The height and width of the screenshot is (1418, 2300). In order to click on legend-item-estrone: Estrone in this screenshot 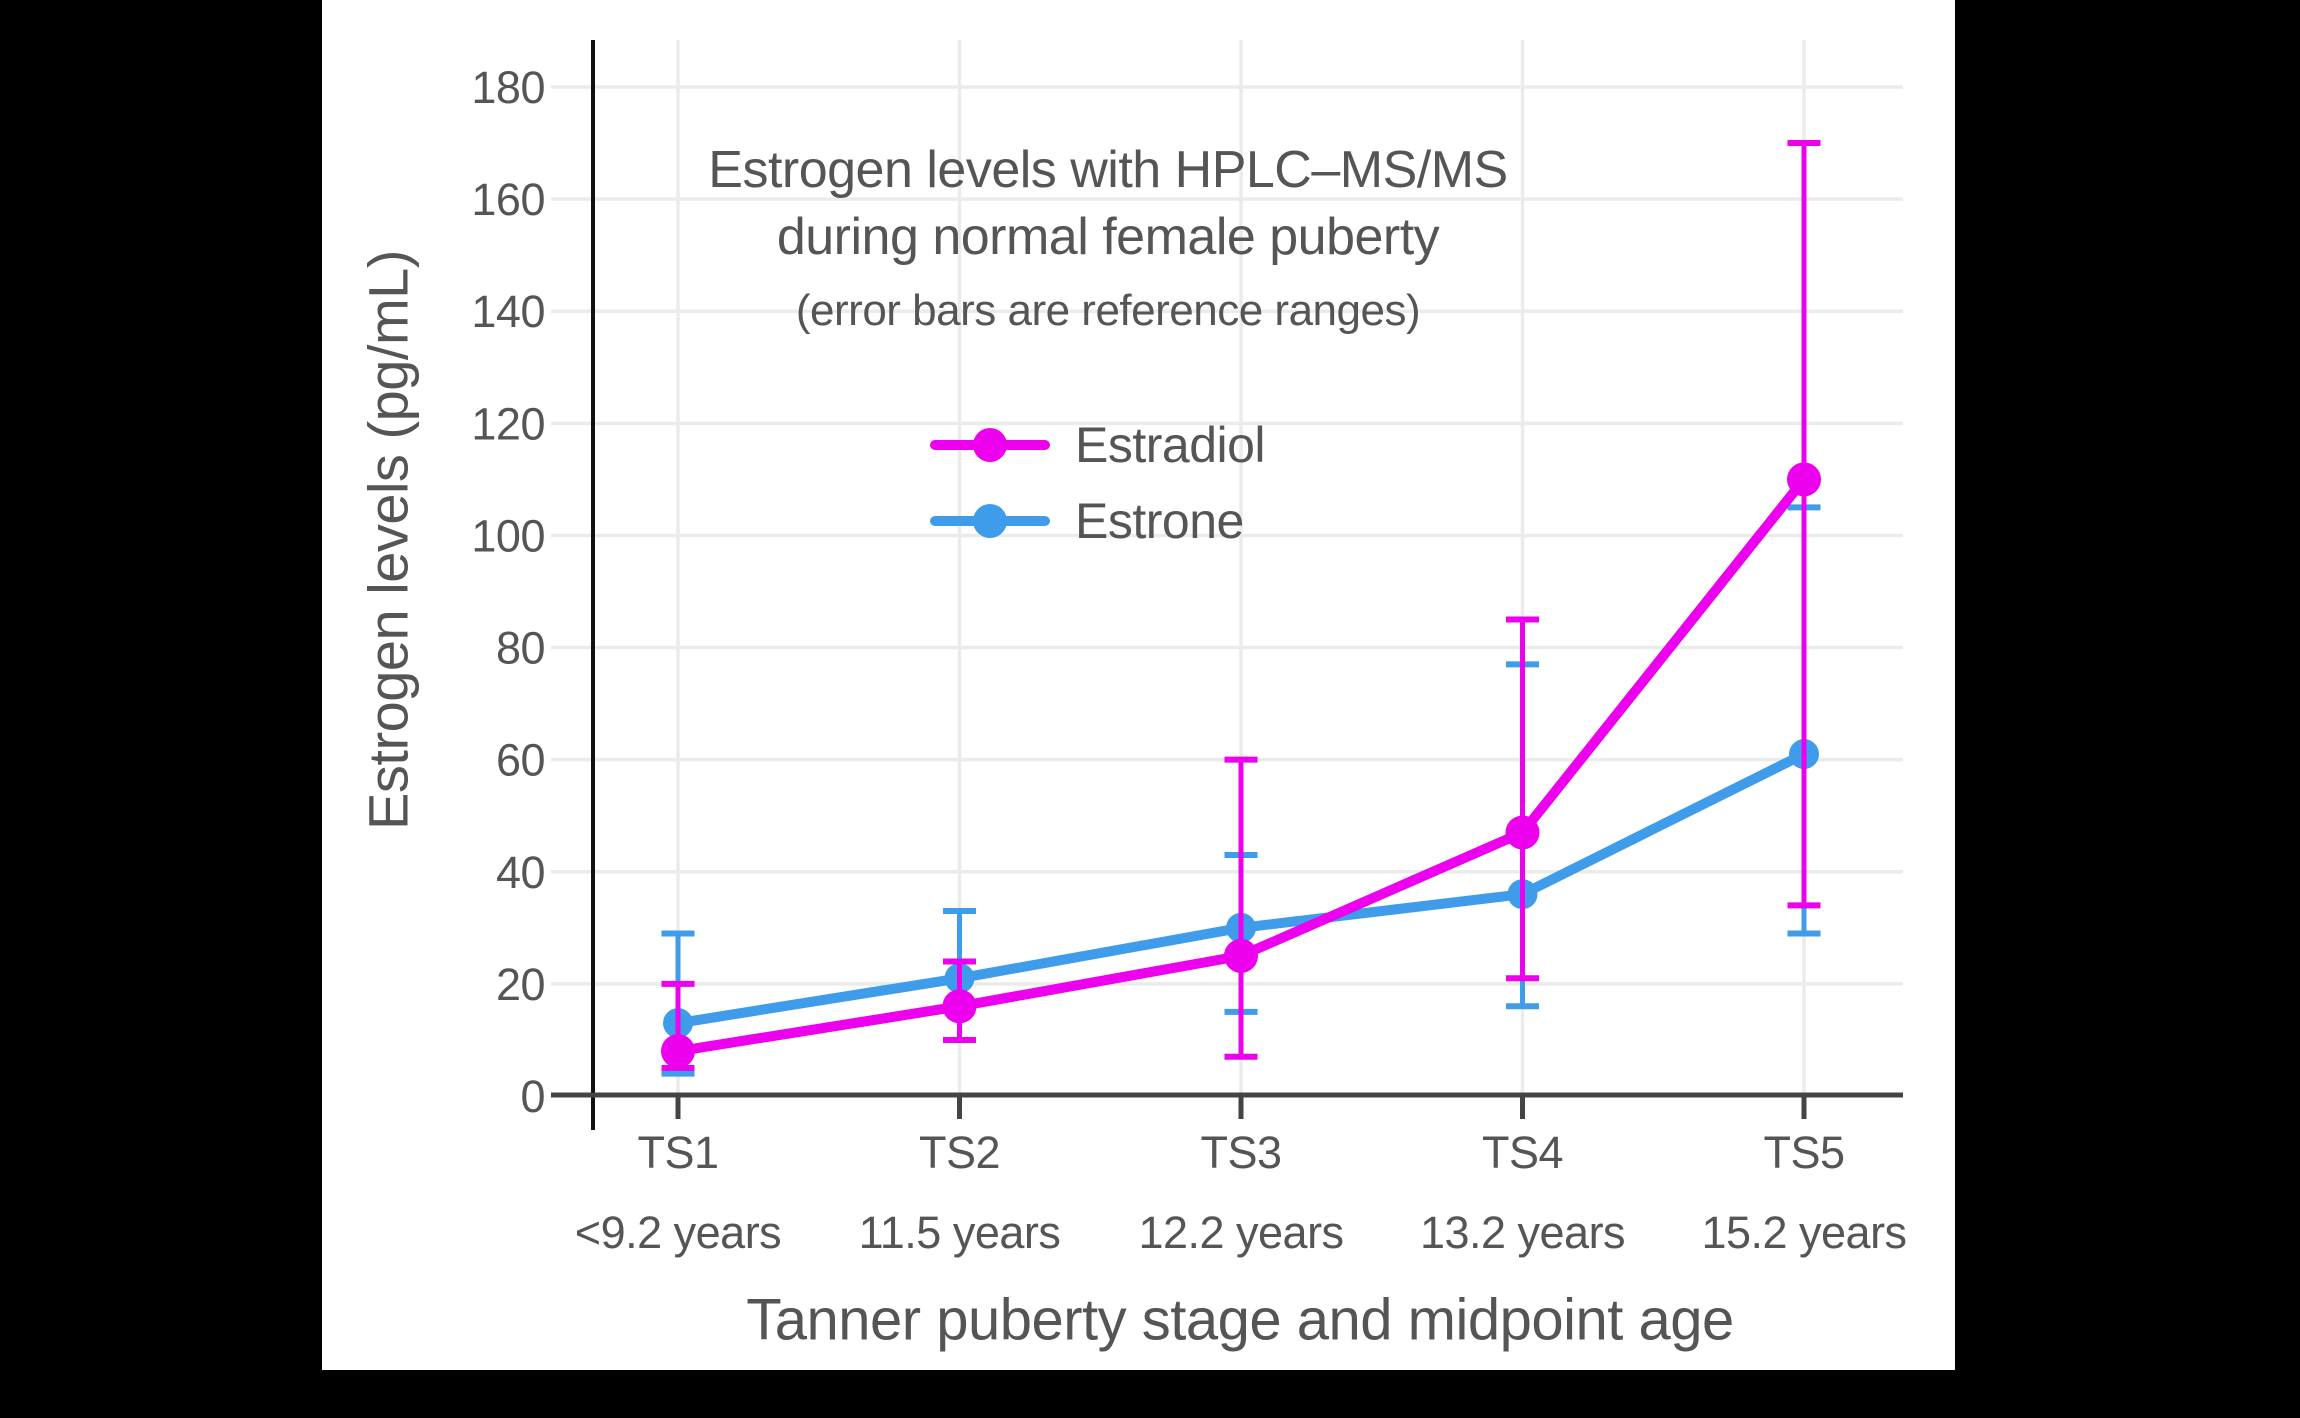, I will do `click(1087, 521)`.